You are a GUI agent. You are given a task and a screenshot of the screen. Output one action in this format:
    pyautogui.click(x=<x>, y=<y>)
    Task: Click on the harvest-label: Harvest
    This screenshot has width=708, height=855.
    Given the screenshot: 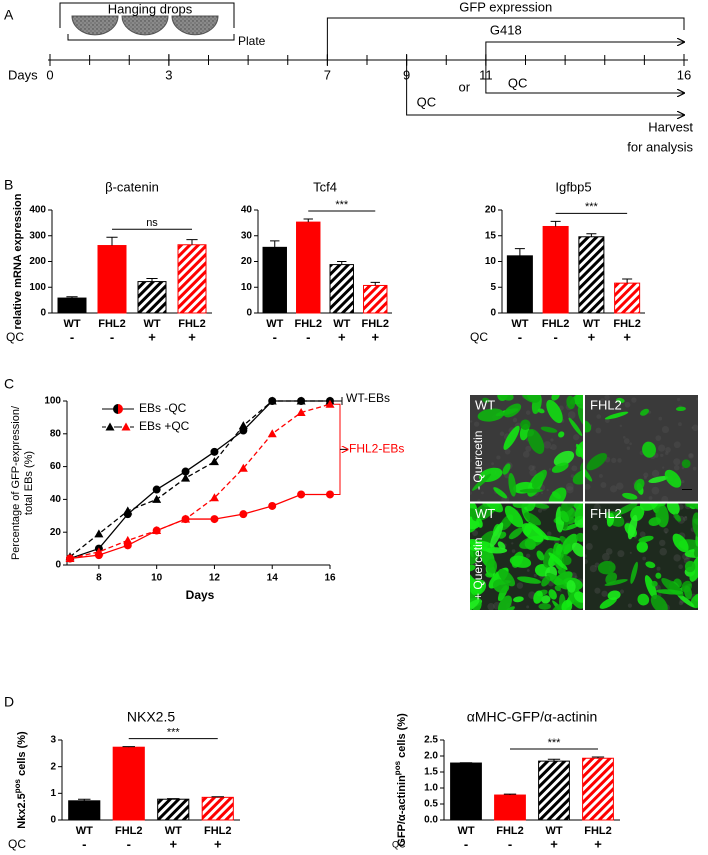 What is the action you would take?
    pyautogui.click(x=670, y=126)
    